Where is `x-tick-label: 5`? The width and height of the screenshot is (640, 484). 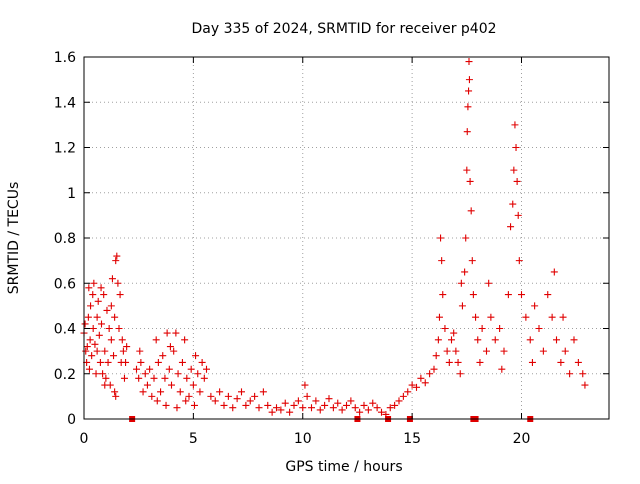 x-tick-label: 5 is located at coordinates (193, 439).